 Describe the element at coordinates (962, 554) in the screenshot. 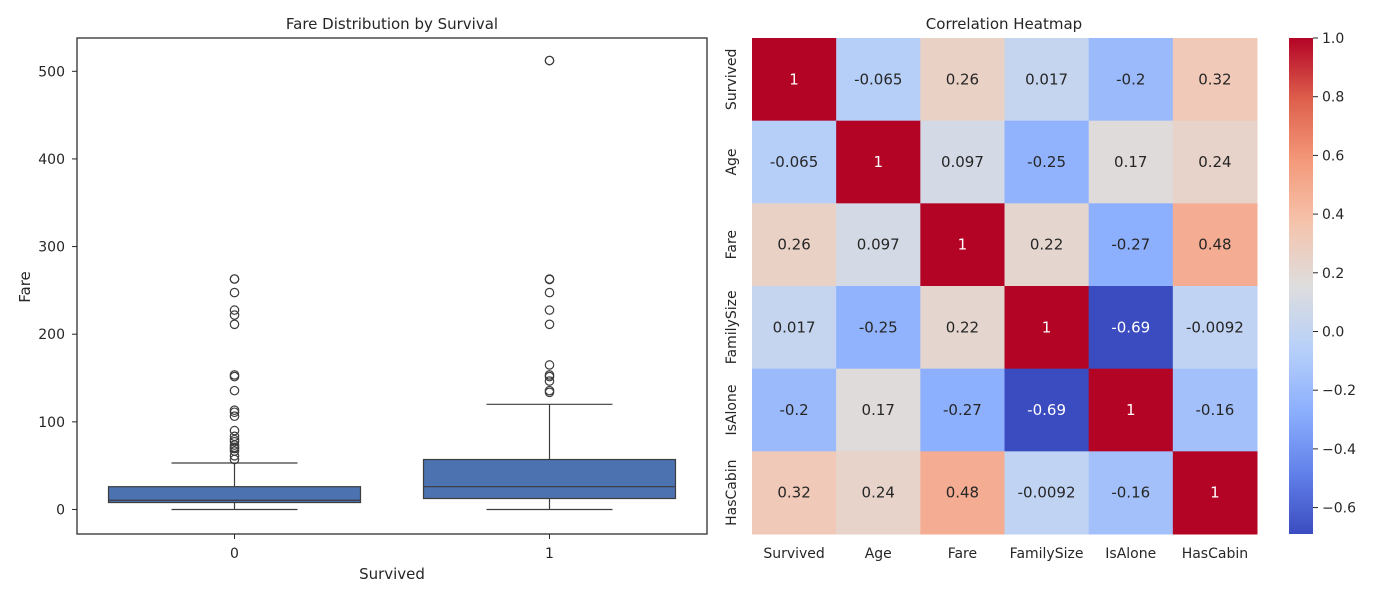

I see `heatmap-x-tick-label: Fare` at that location.